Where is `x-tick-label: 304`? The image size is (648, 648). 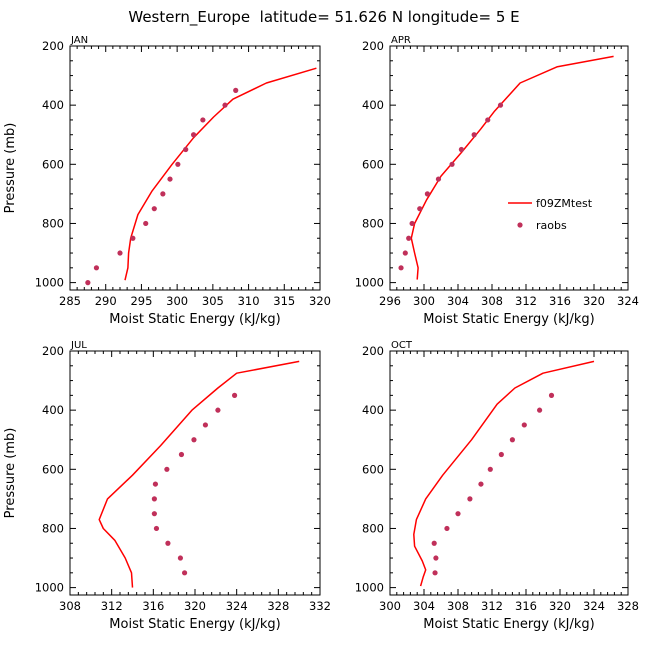 x-tick-label: 304 is located at coordinates (424, 606).